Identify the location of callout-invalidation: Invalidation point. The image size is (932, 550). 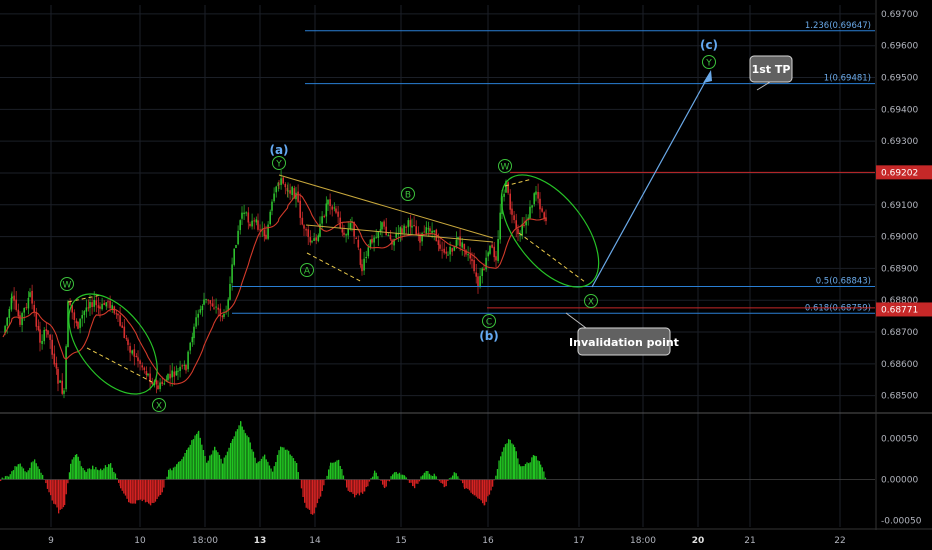
(622, 334).